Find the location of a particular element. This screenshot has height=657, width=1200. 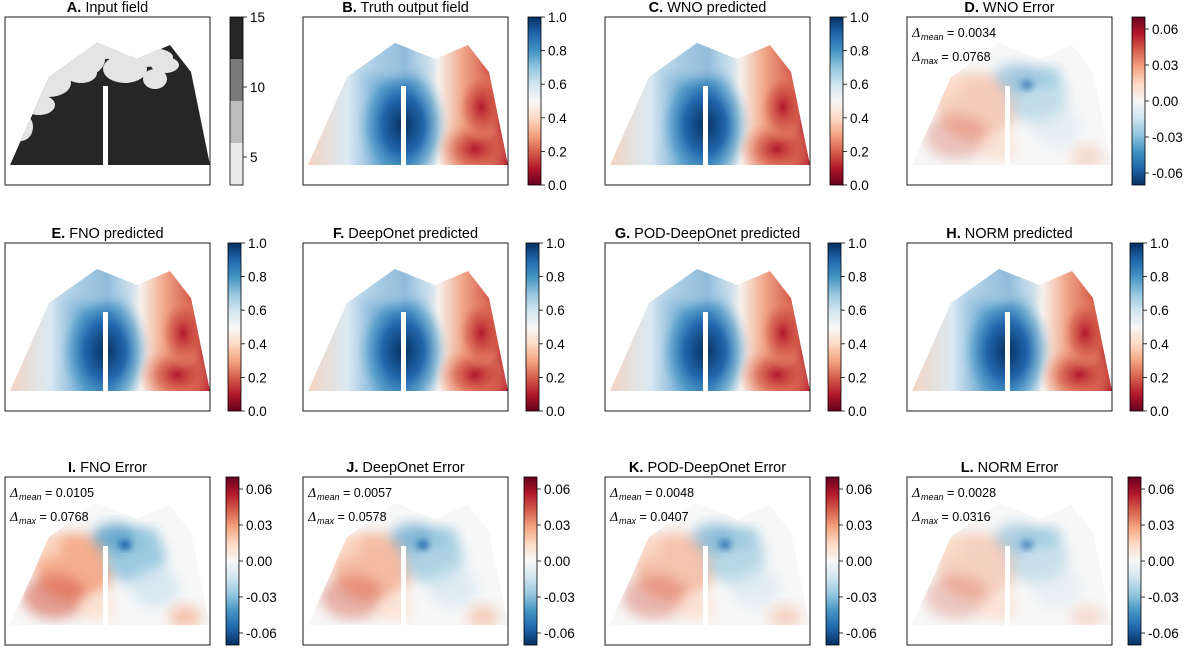

panel-title-text: DeepOnet predicted is located at coordinates (413, 234).